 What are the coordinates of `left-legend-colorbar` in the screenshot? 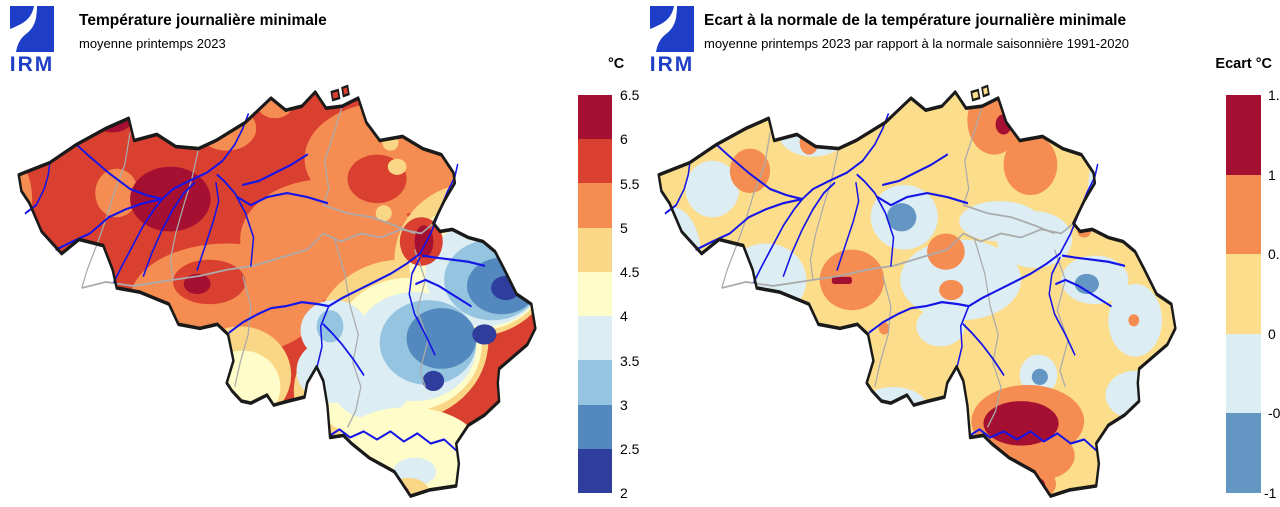 It's located at (595, 294).